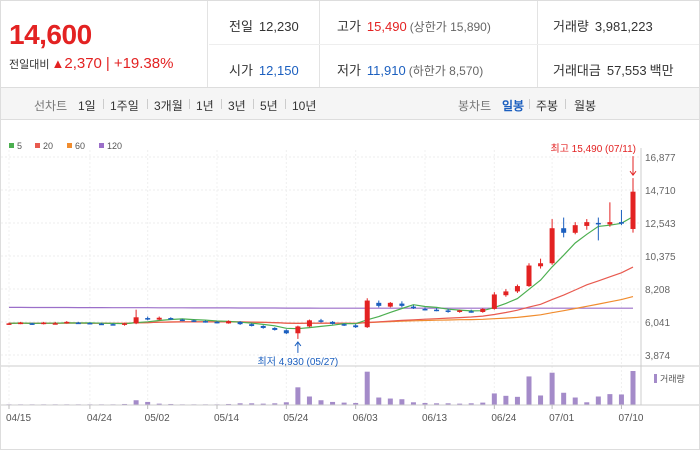 The image size is (700, 450). I want to click on period-3y: 3년, so click(237, 106).